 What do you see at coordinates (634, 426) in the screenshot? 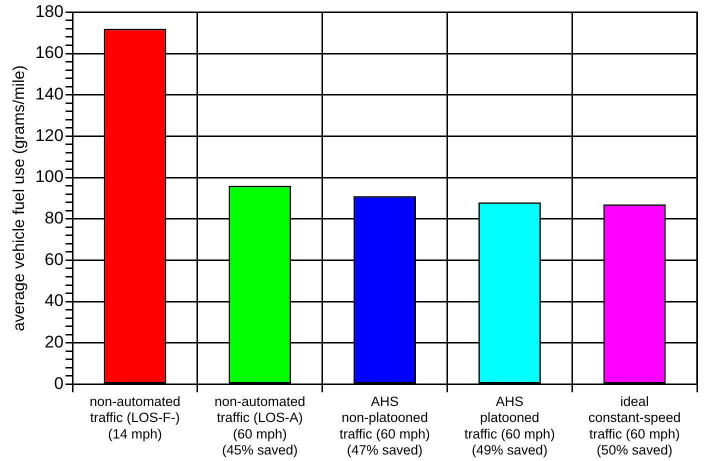
I see `x-tick-label: ideal constant-speed traffic (60 mph) (50% saved)` at bounding box center [634, 426].